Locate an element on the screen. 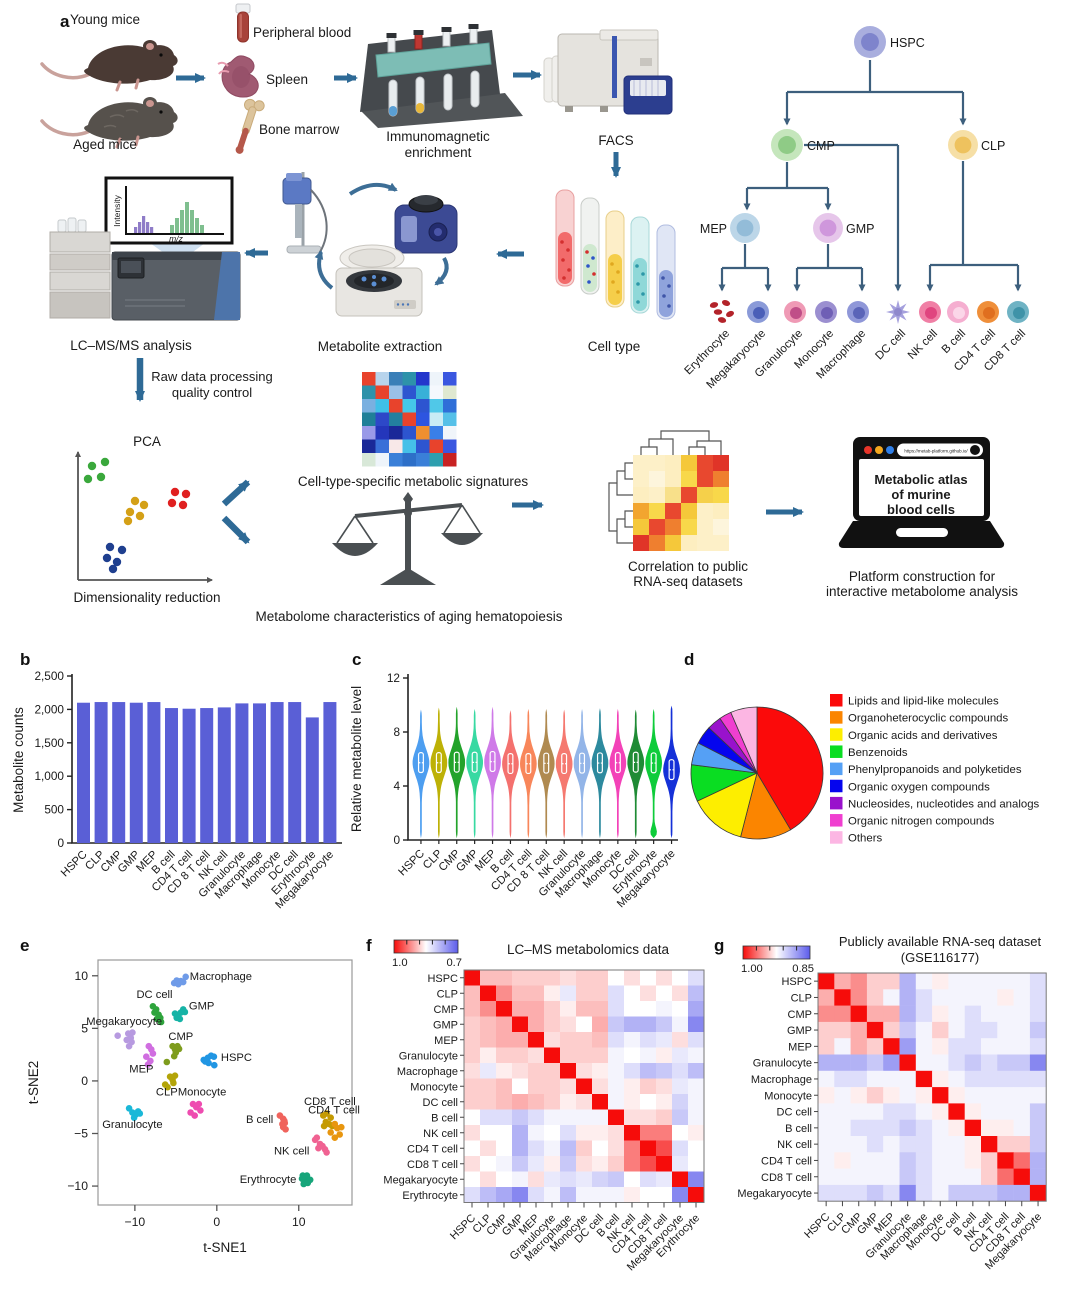 The width and height of the screenshot is (1080, 1292). legend-label: Nucleosides, nucleotides and analogs is located at coordinates (944, 804).